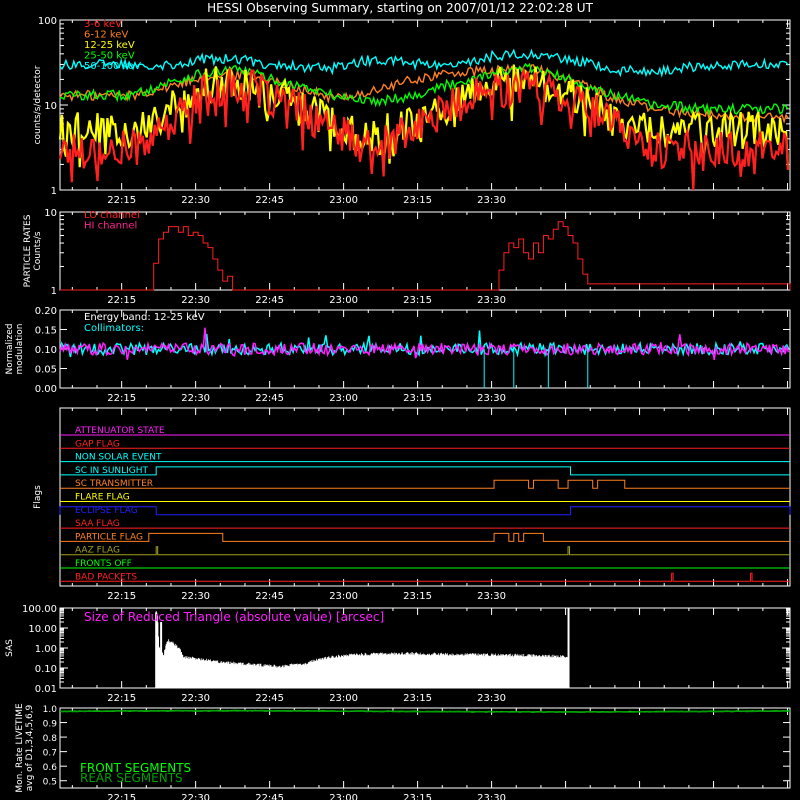 The image size is (800, 800). What do you see at coordinates (38, 497) in the screenshot?
I see `flags-y-label: Flags` at bounding box center [38, 497].